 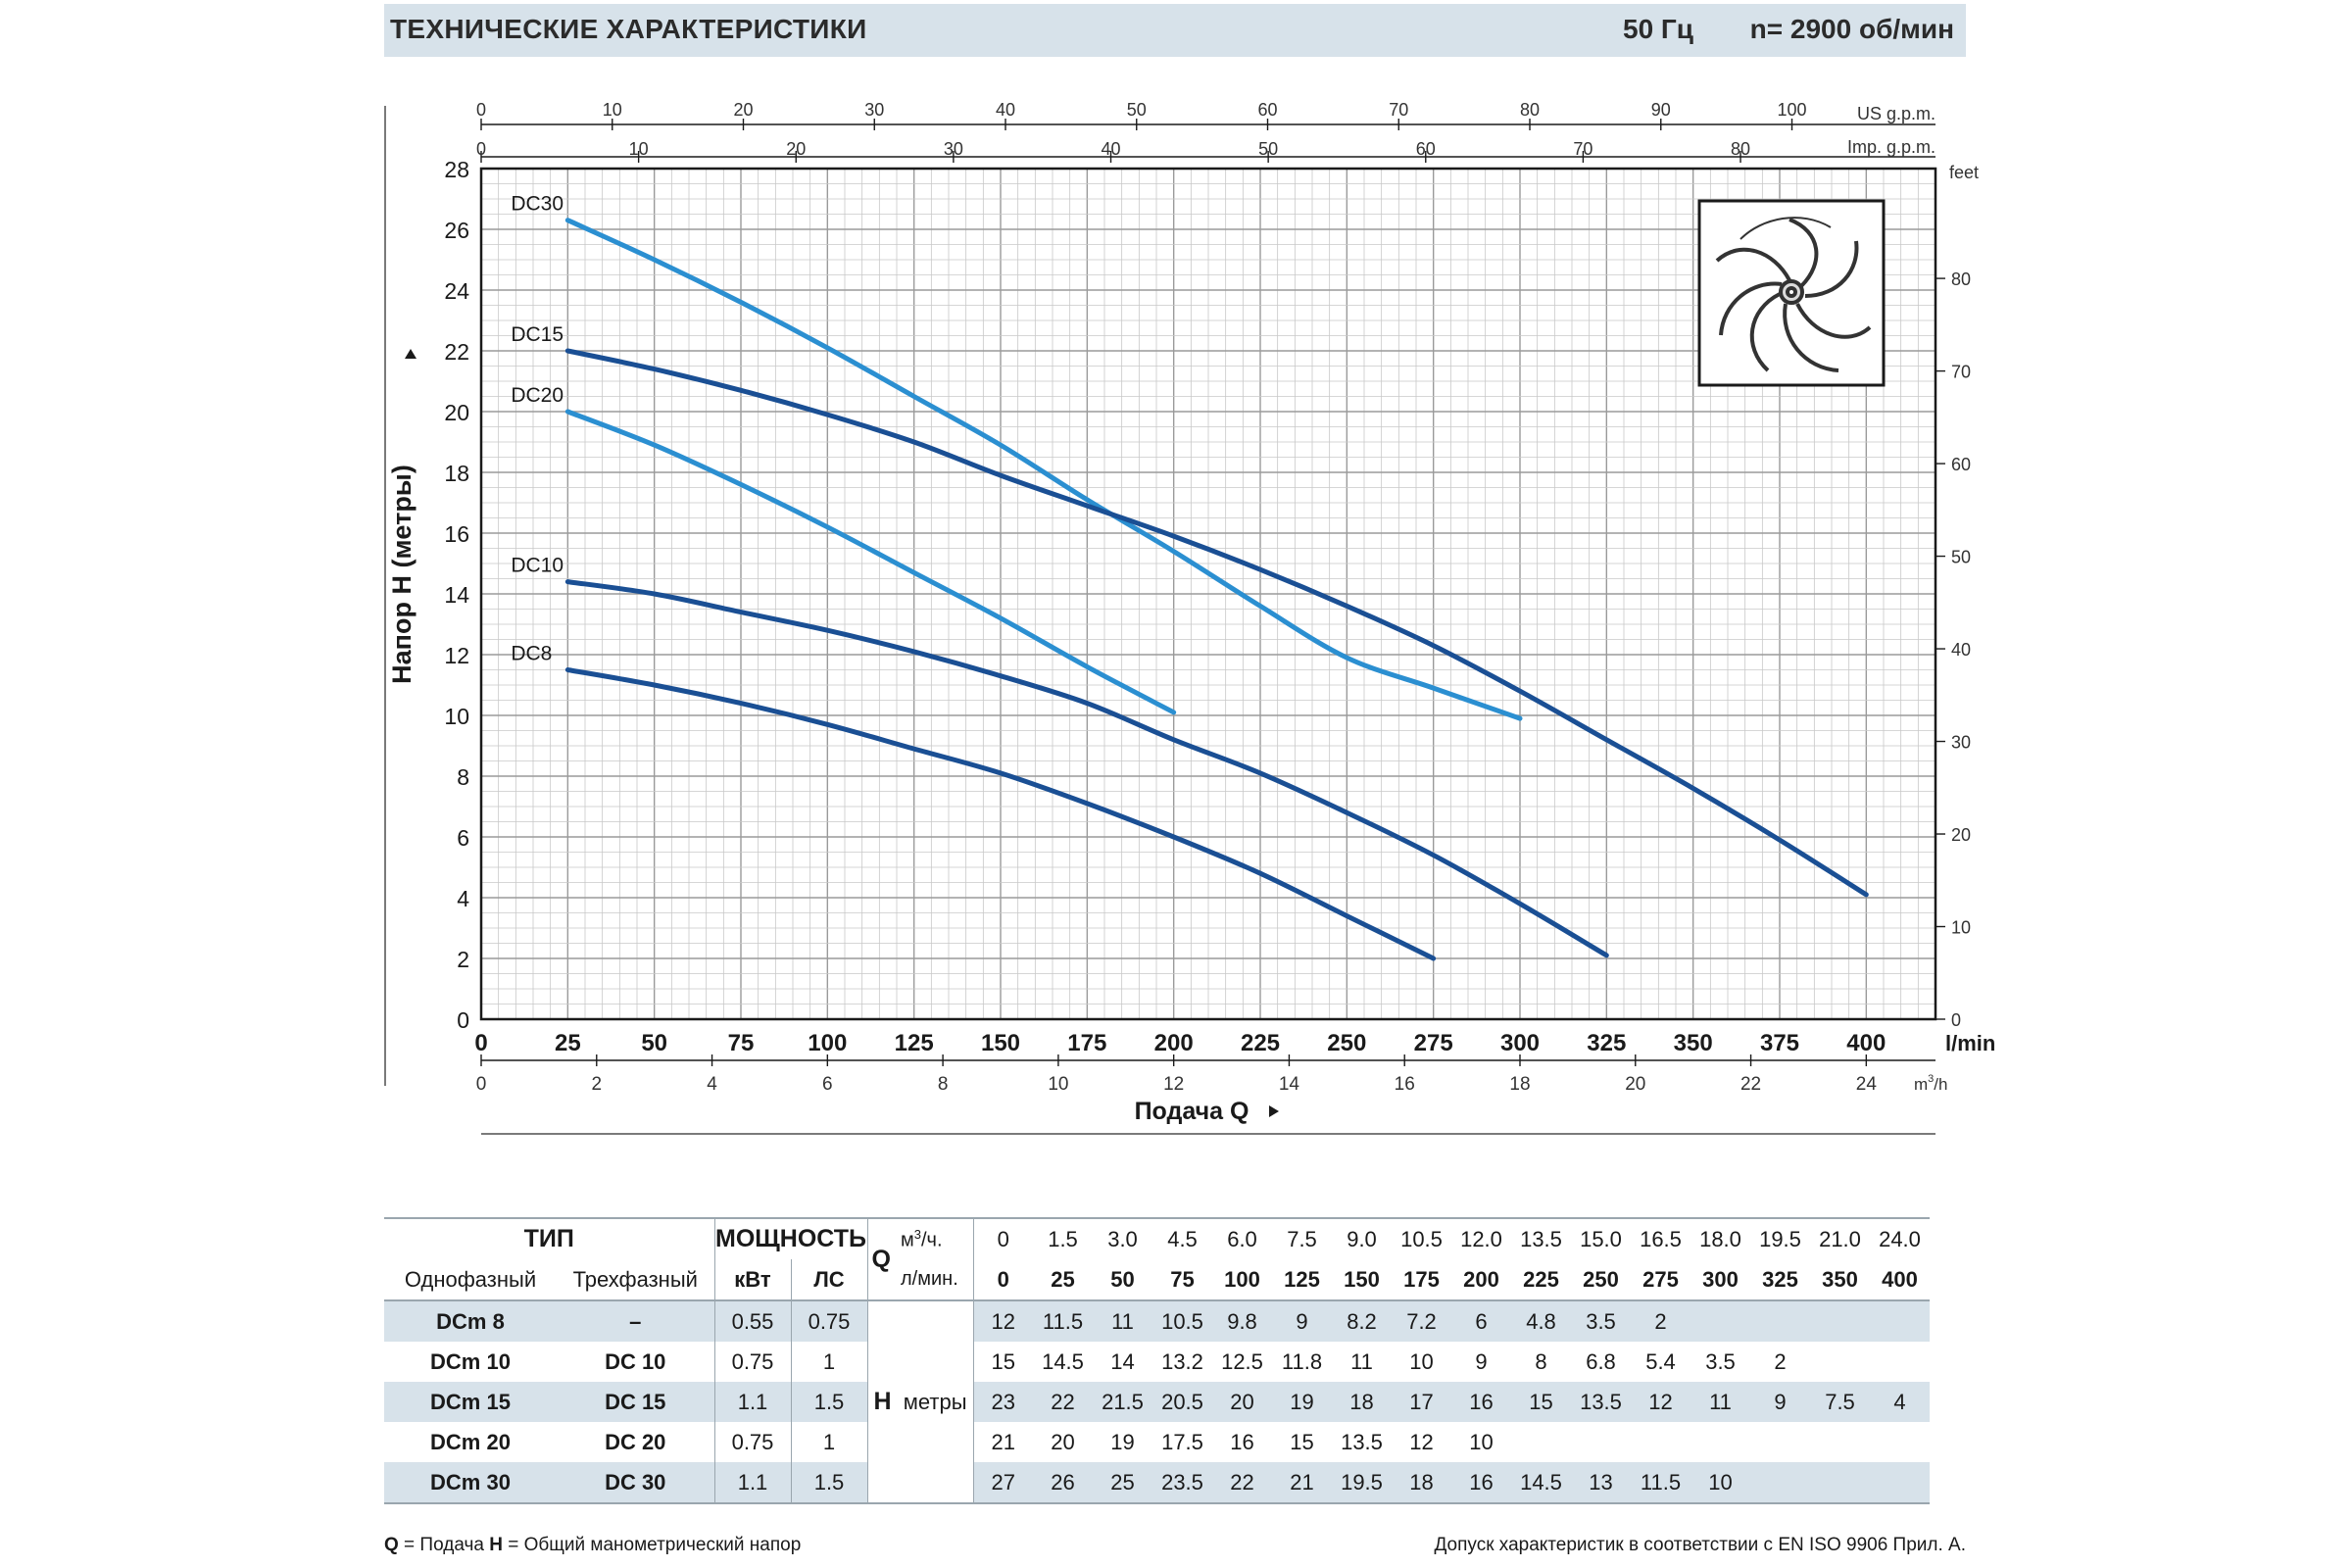 What do you see at coordinates (1780, 1238) in the screenshot?
I see `q-m3h-cell: 19.5` at bounding box center [1780, 1238].